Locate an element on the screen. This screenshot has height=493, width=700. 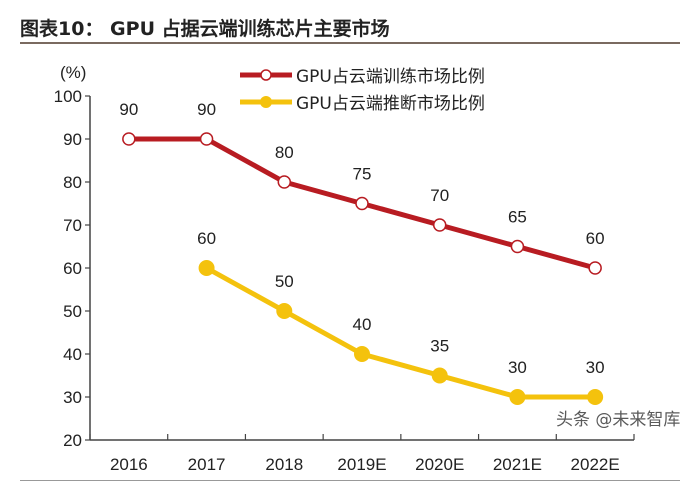
y-tick-label: 70 is located at coordinates (72, 225).